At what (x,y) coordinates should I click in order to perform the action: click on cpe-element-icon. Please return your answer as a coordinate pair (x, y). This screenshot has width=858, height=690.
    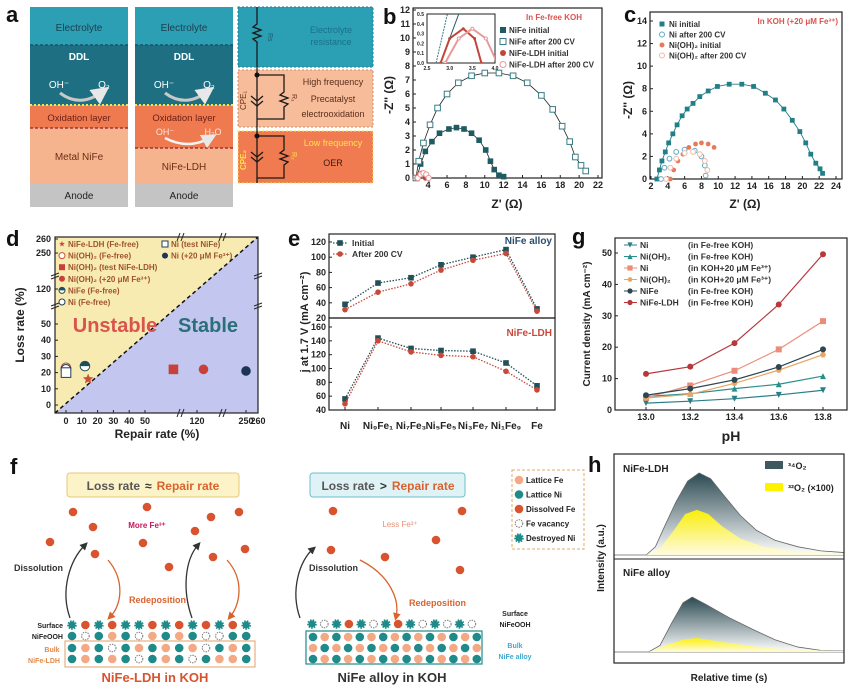
    Looking at the image, I should click on (257, 129).